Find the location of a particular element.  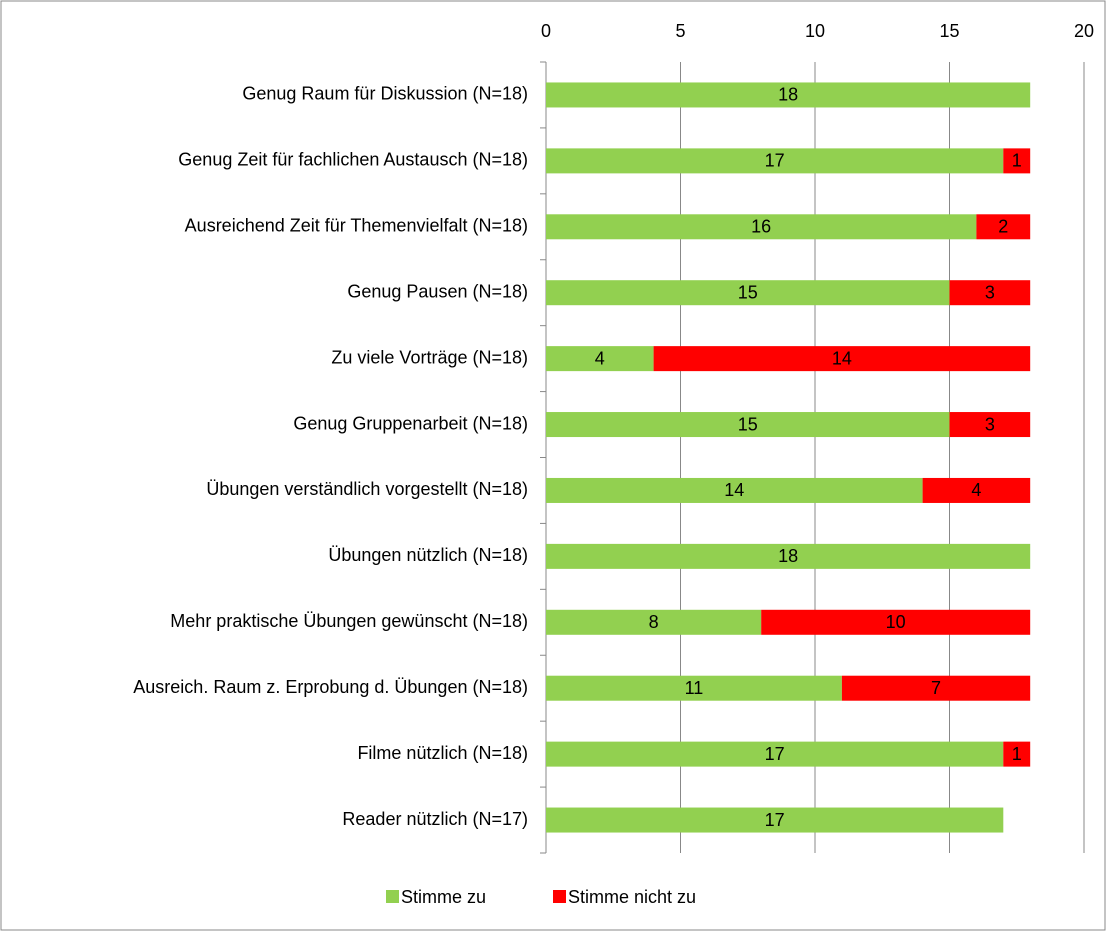

y-tick-label: Filme nützlich (N=18) is located at coordinates (442, 753).